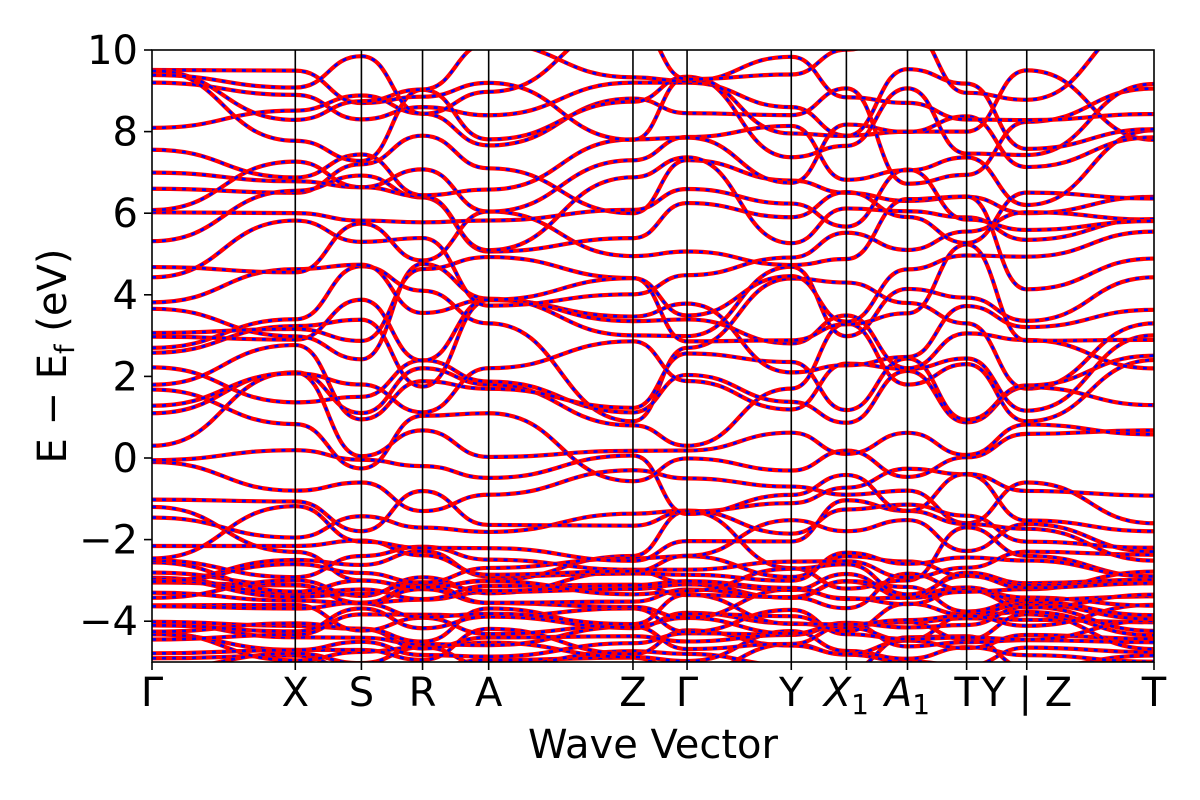  What do you see at coordinates (108, 541) in the screenshot?
I see `y-tick-label: −2` at bounding box center [108, 541].